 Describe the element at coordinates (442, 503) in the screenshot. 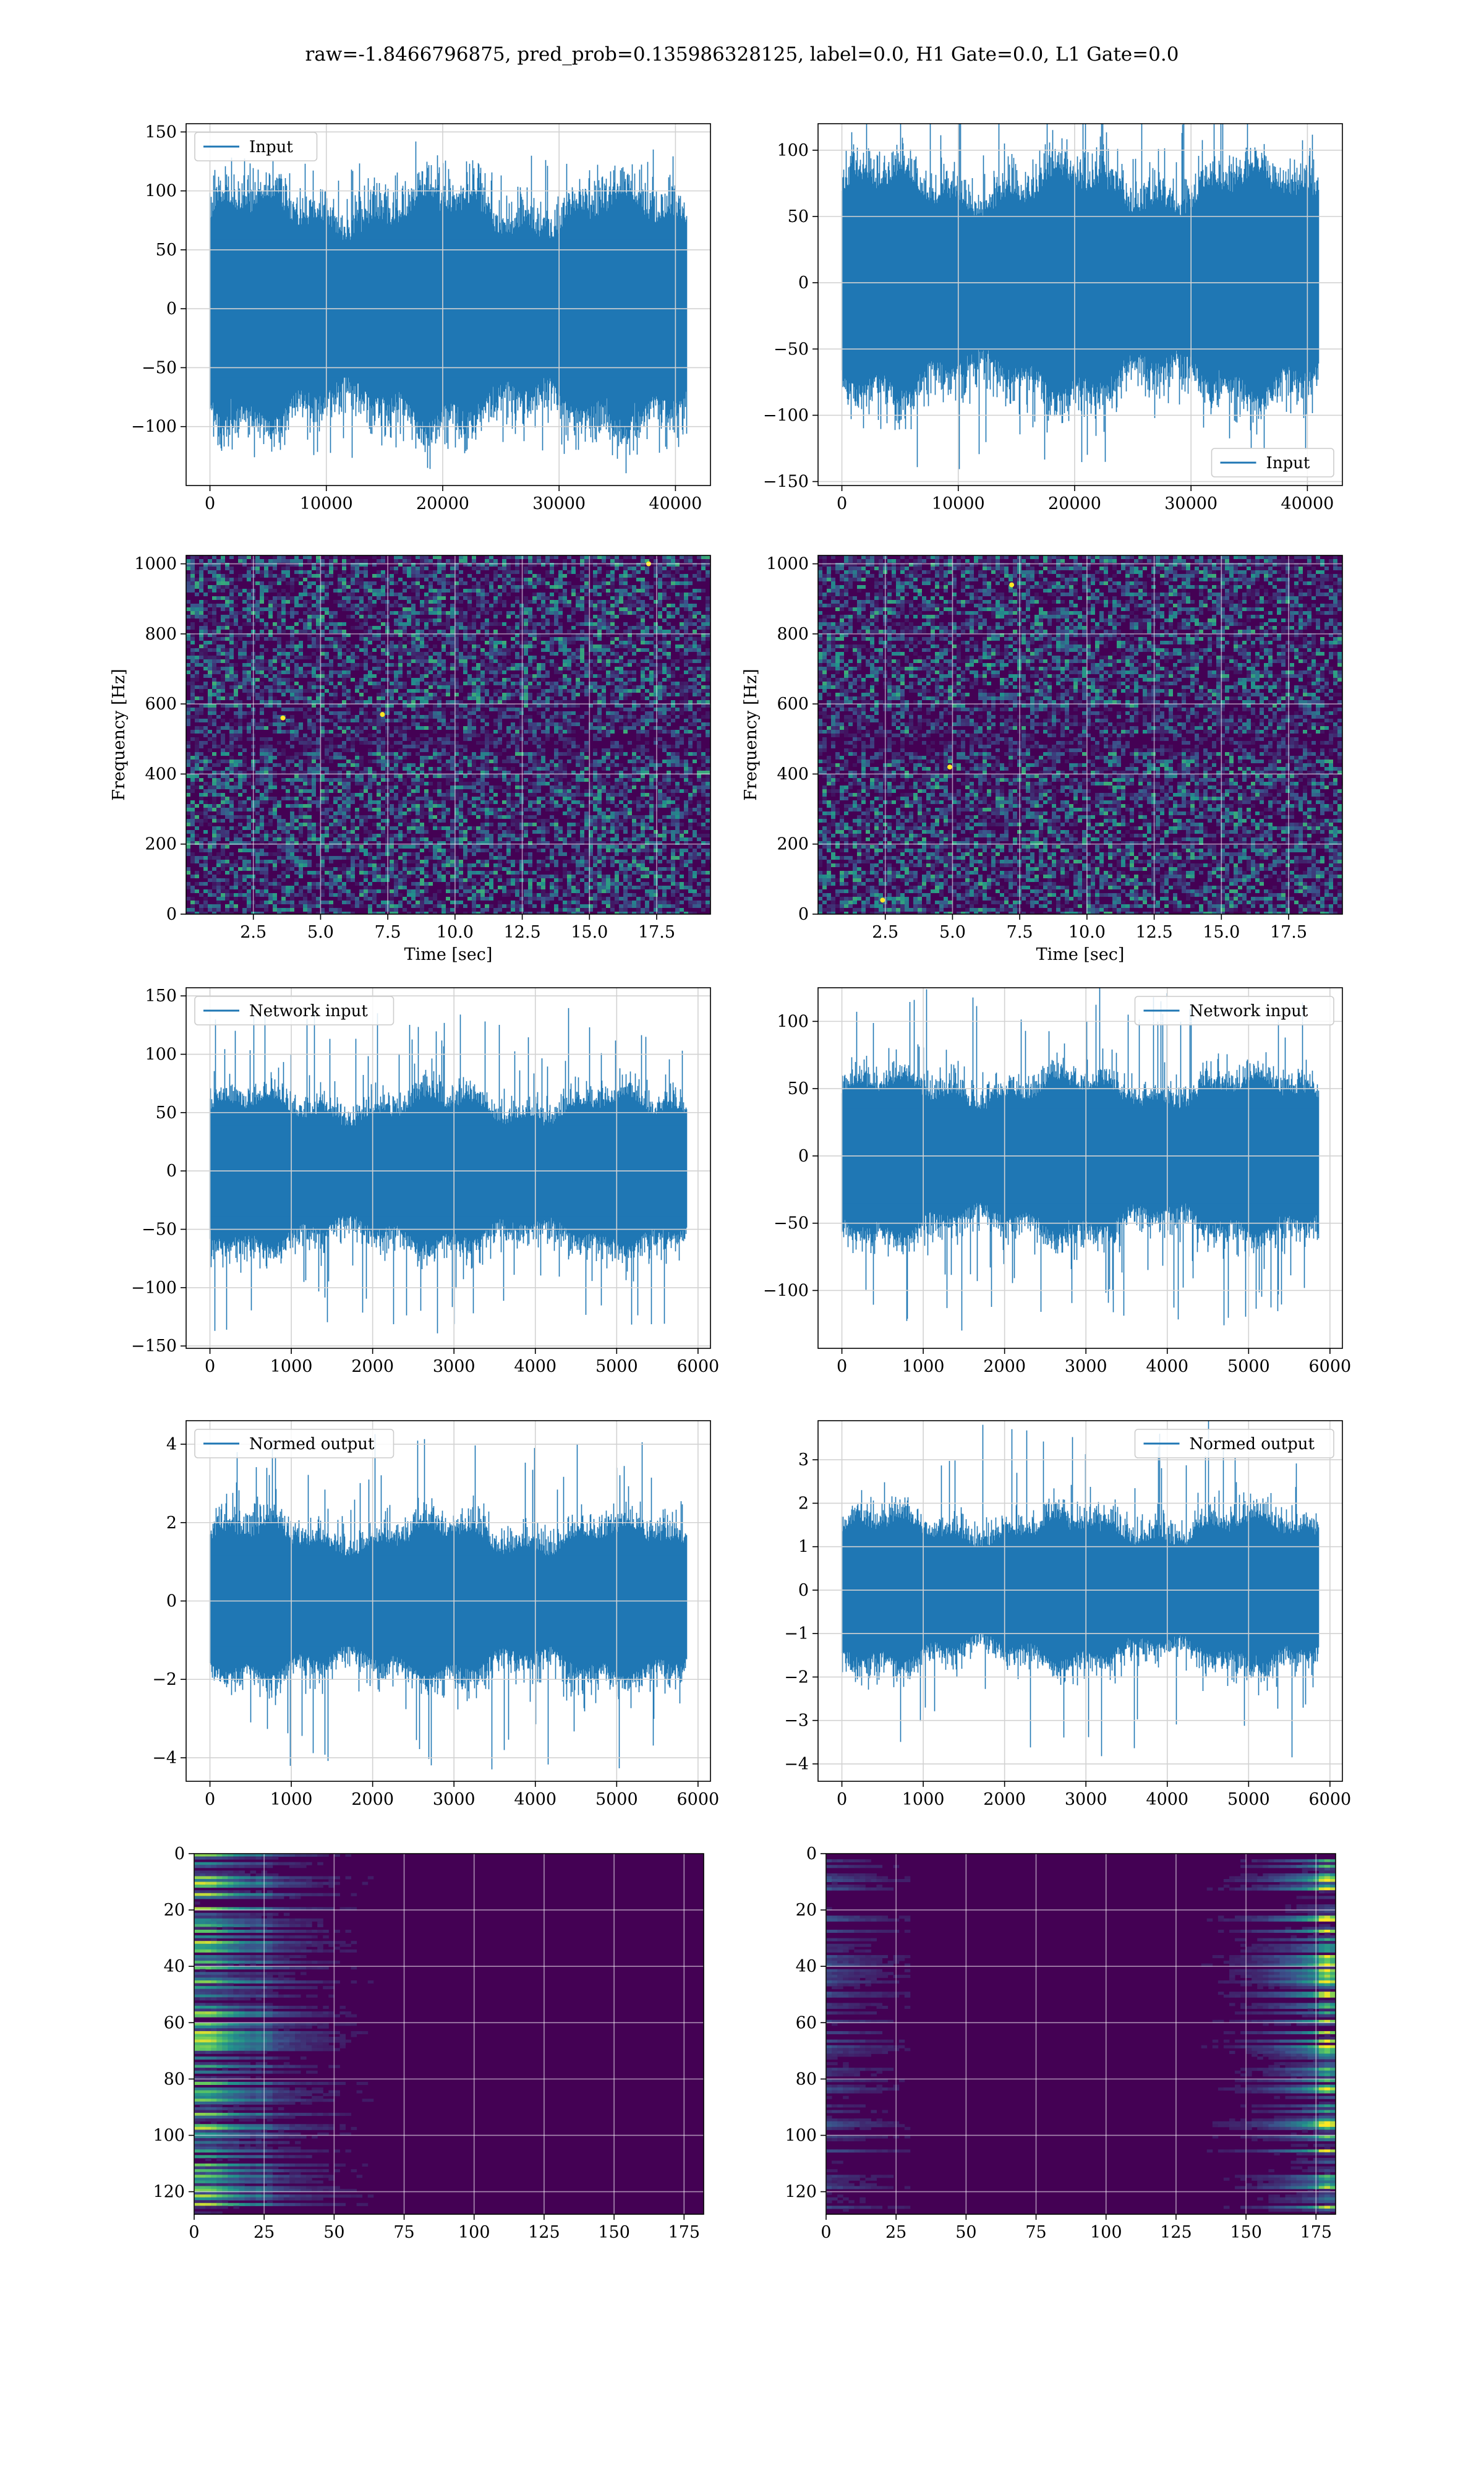

I see `input_h1-xtick-label-2: 20000` at that location.